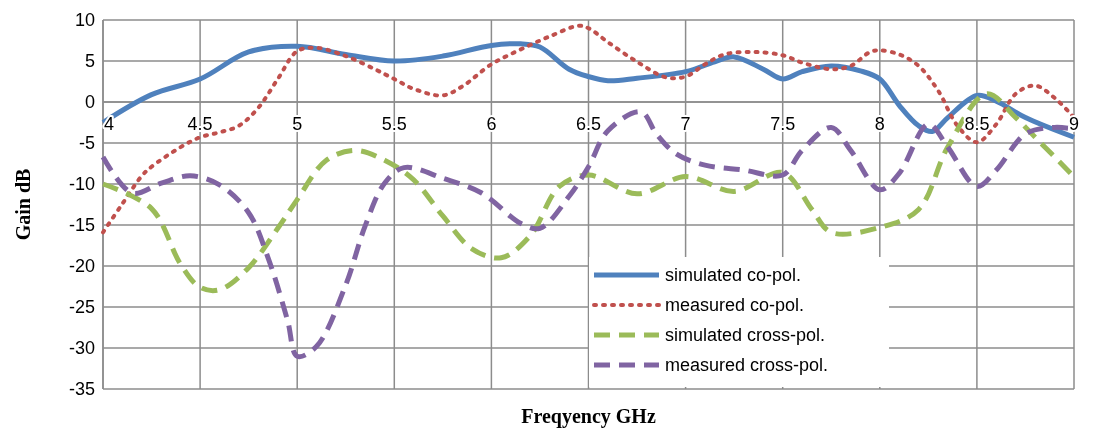  I want to click on y-tick-label: -30, so click(81, 348).